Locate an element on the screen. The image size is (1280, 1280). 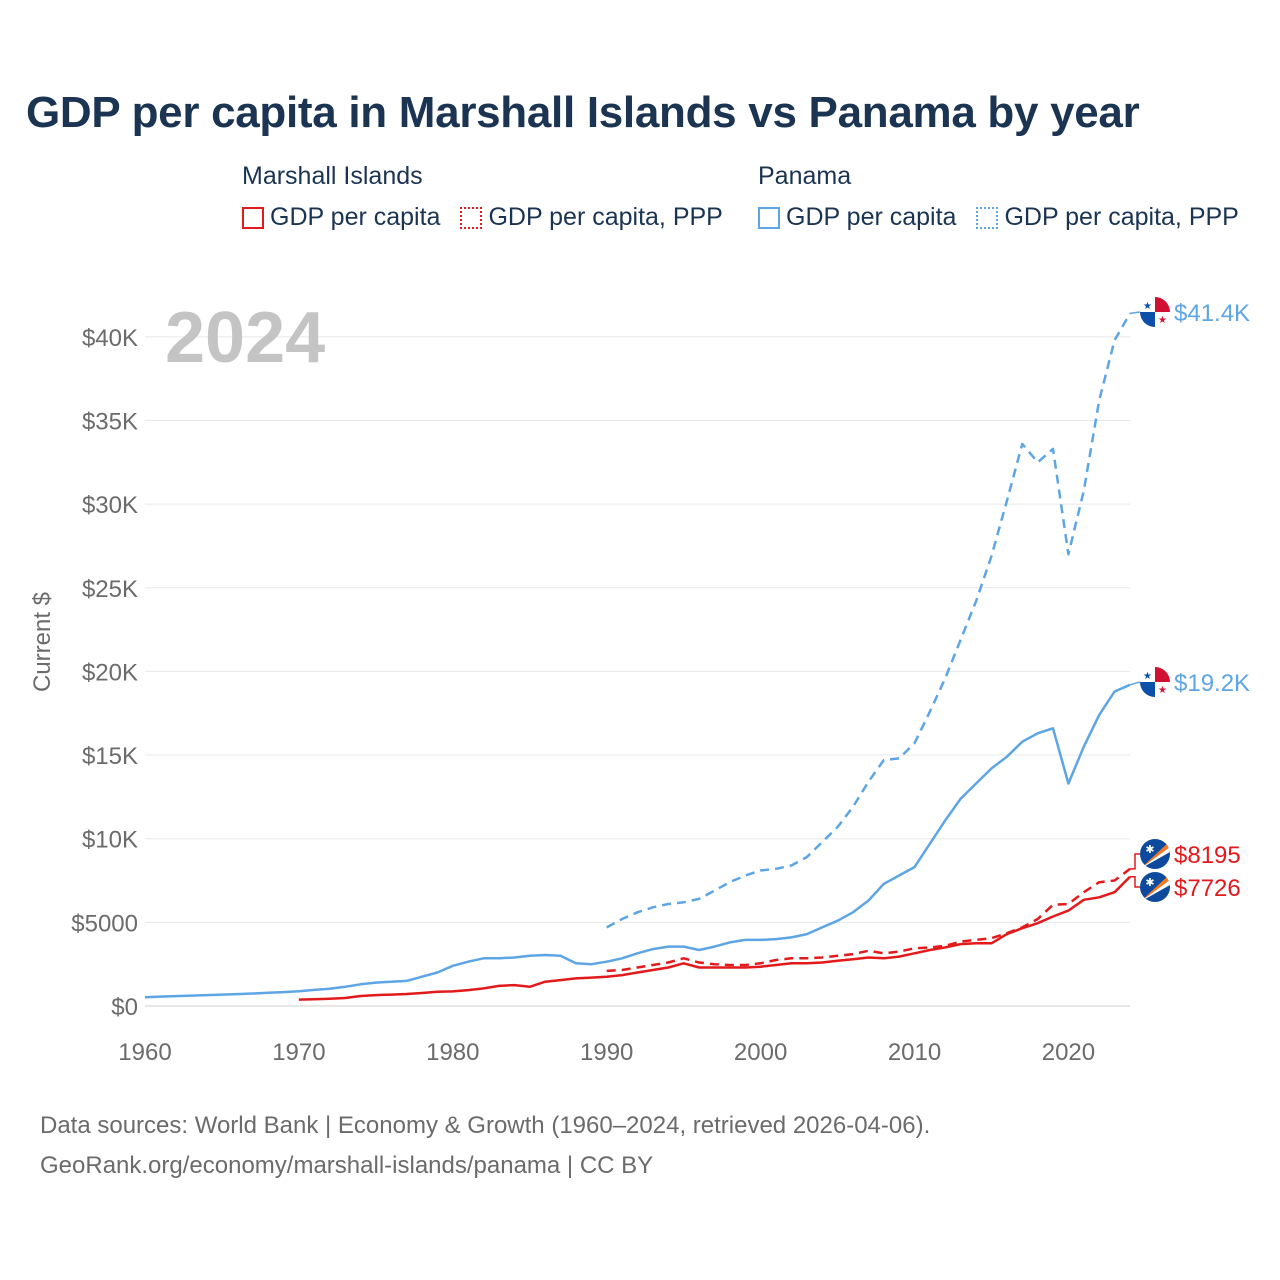
year-watermark: 2024 is located at coordinates (245, 338).